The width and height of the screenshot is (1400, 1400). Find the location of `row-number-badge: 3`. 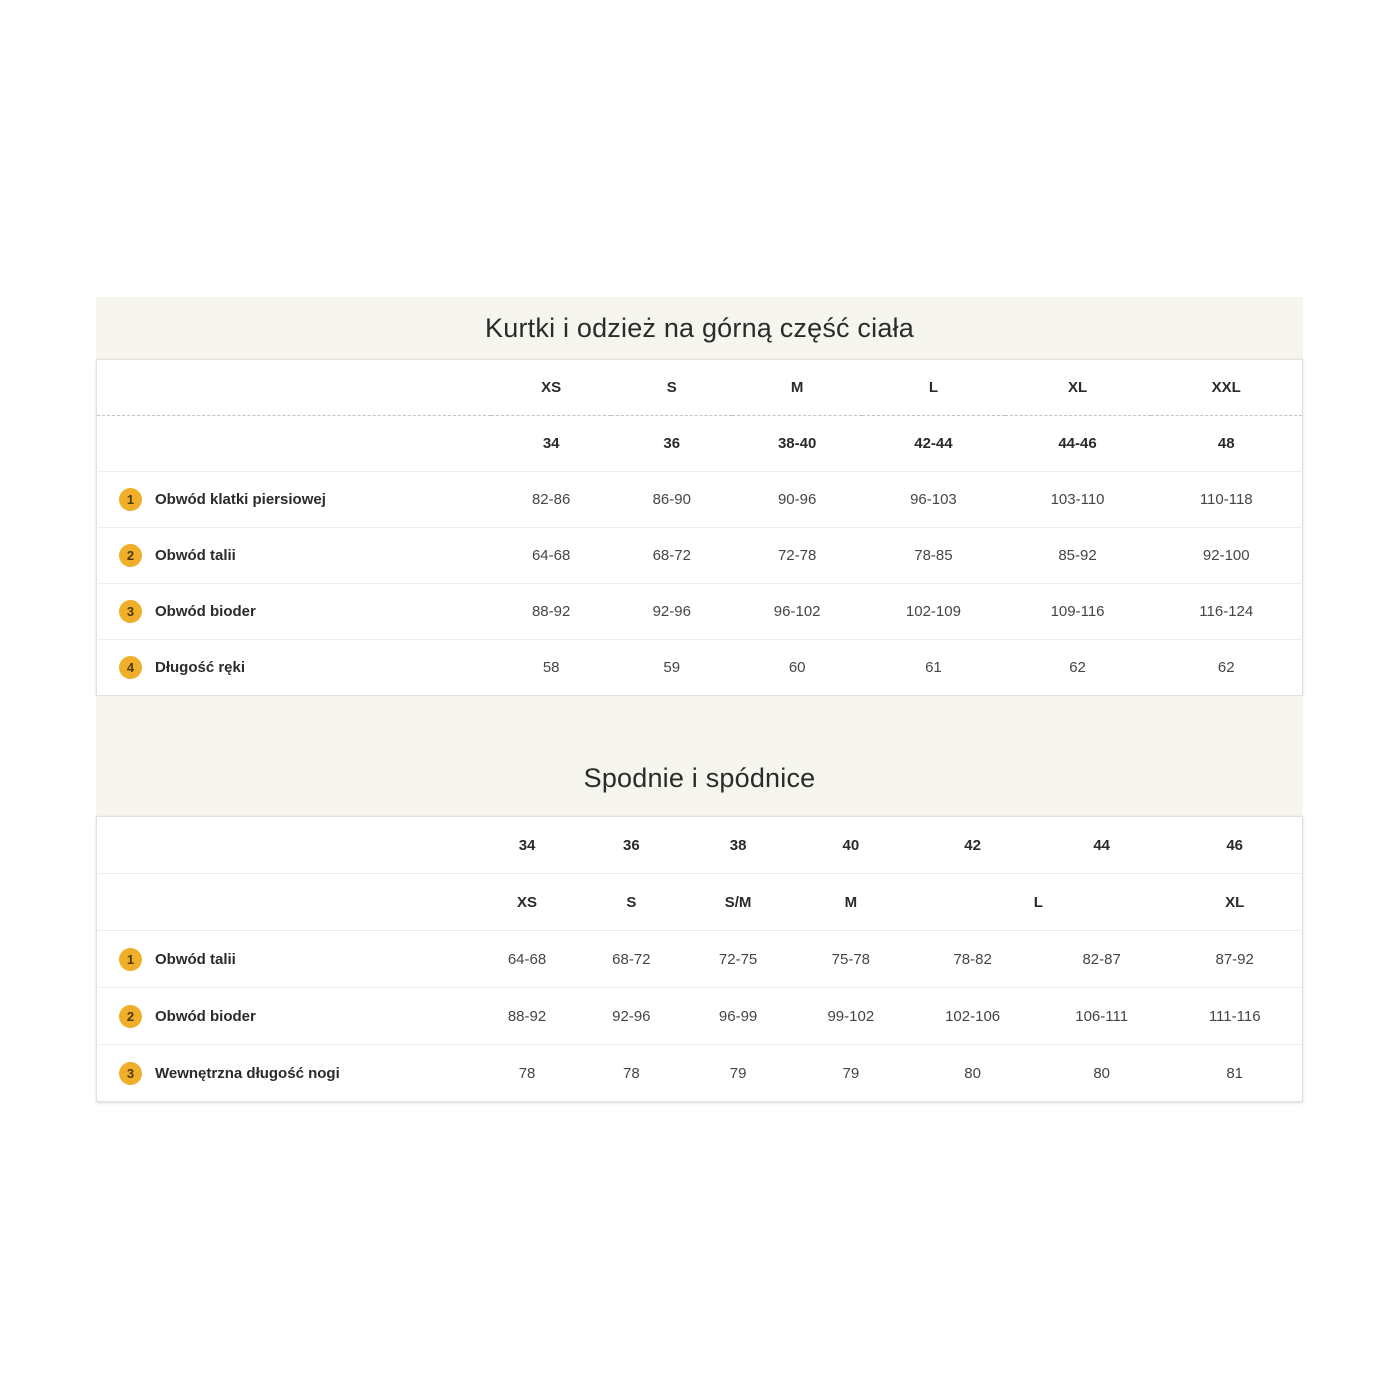

row-number-badge: 3 is located at coordinates (130, 1073).